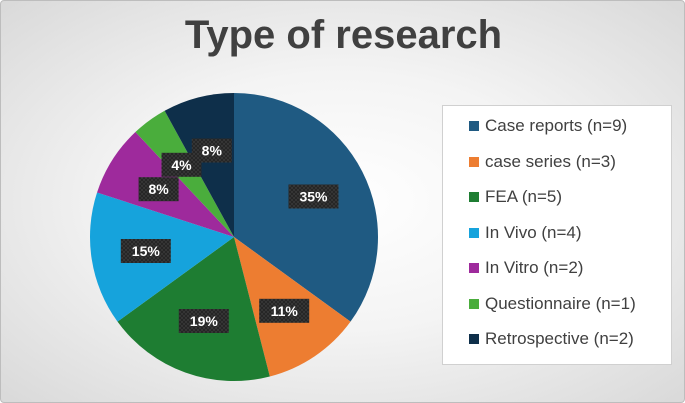 The width and height of the screenshot is (685, 403). What do you see at coordinates (560, 303) in the screenshot?
I see `legend-label: Questionnaire (n=1)` at bounding box center [560, 303].